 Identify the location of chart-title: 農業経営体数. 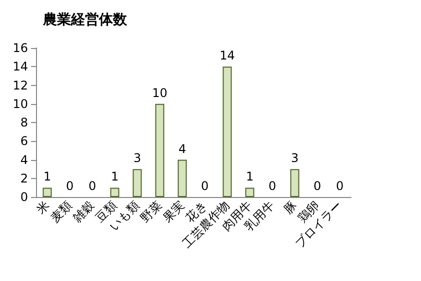
(85, 20).